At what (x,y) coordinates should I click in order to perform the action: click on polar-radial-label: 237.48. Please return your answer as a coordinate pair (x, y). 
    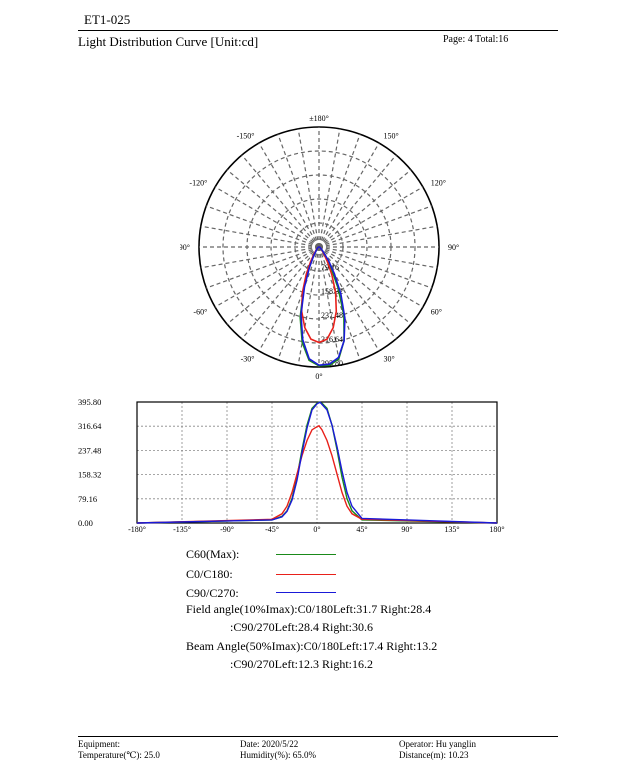
    Looking at the image, I should click on (332, 315).